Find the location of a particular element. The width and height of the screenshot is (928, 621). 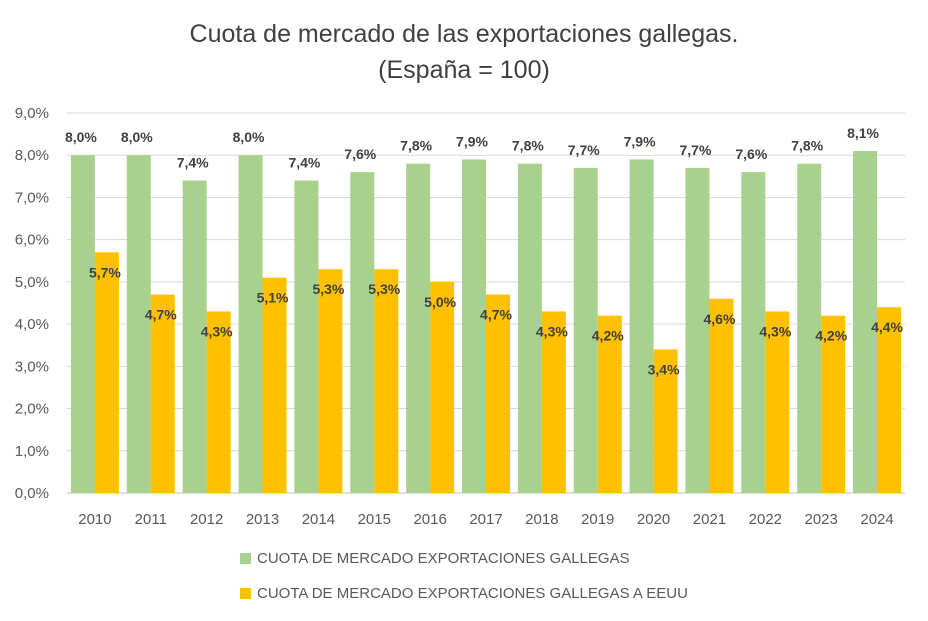

y-tick-label: 7,0% is located at coordinates (32, 197).